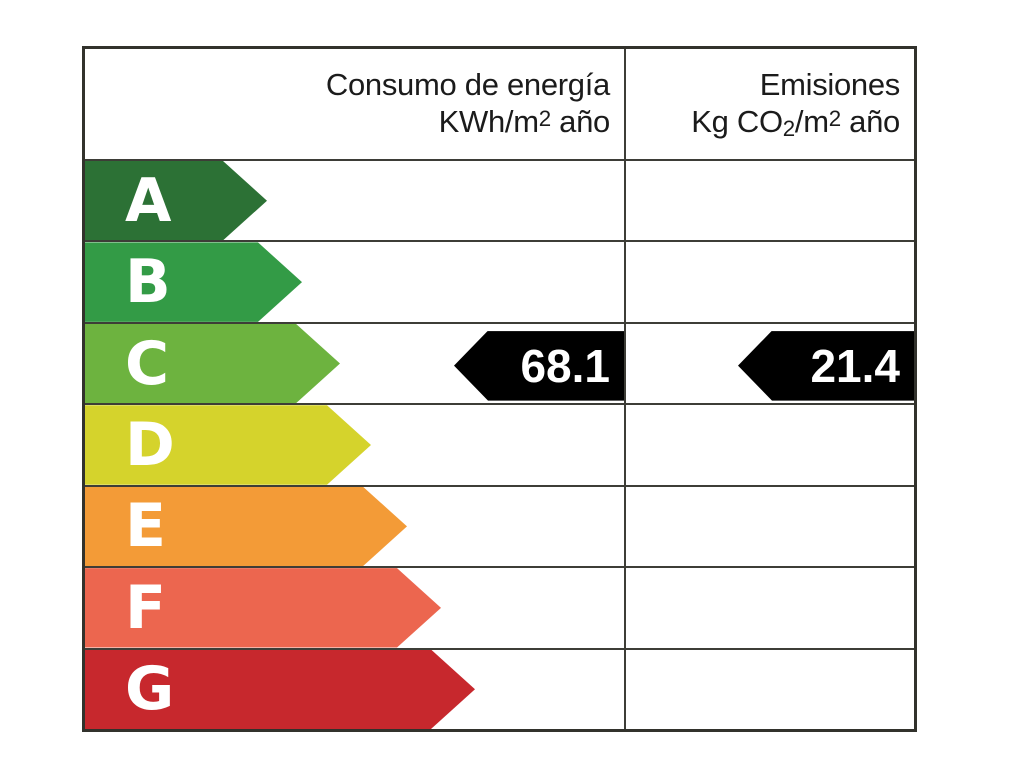 The width and height of the screenshot is (1020, 765). Describe the element at coordinates (246, 526) in the screenshot. I see `grade-arrow-e: E` at that location.